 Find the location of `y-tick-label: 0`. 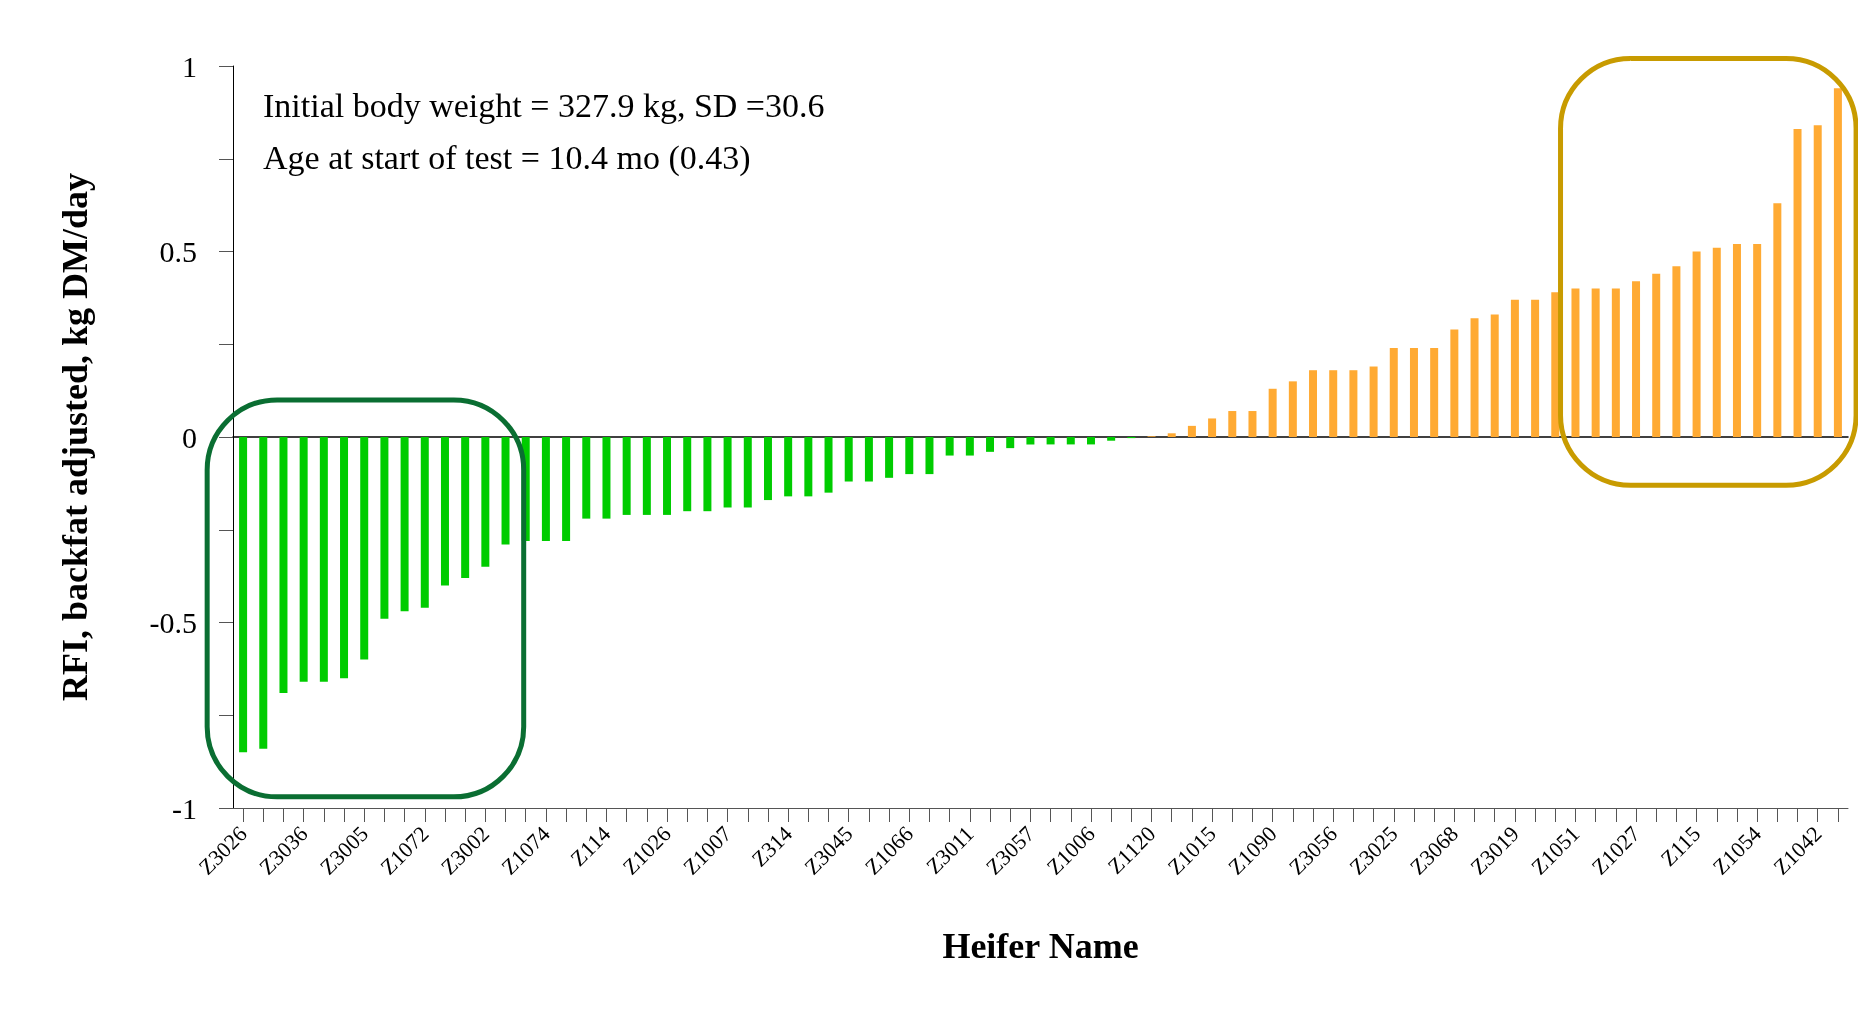

y-tick-label: 0 is located at coordinates (189, 437).